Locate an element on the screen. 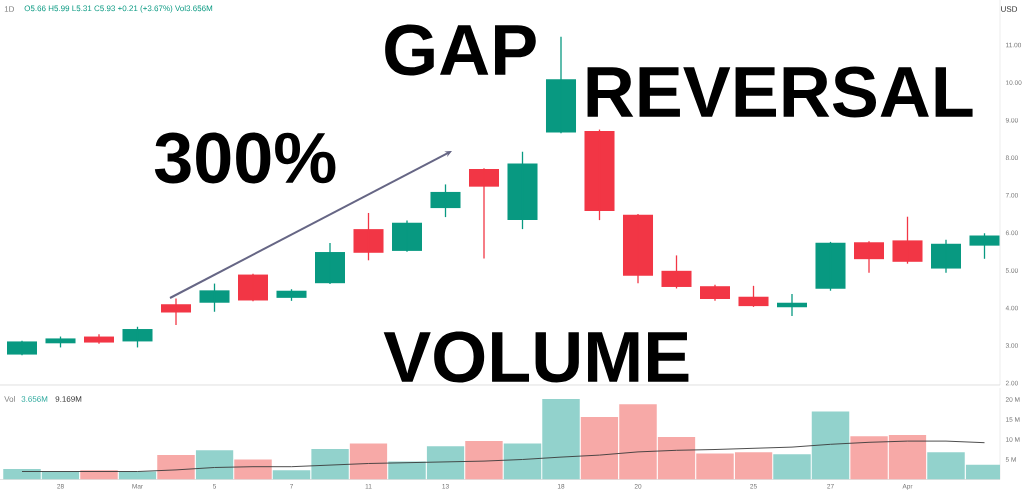 The width and height of the screenshot is (1024, 495). annotation: 9.169M is located at coordinates (68, 399).